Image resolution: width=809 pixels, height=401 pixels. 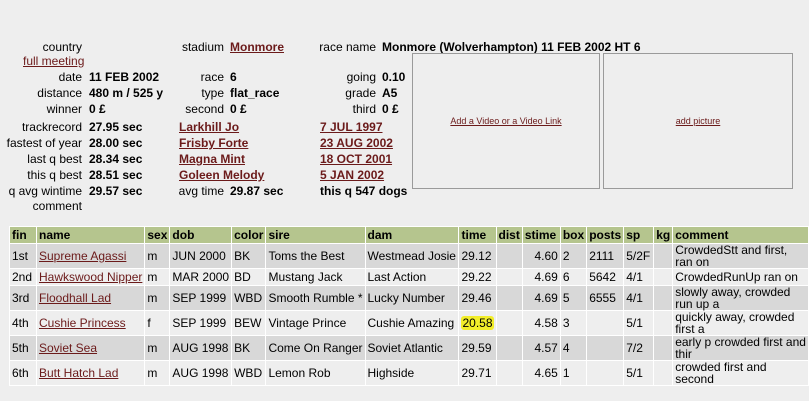 What do you see at coordinates (57, 206) in the screenshot?
I see `comment-label: comment` at bounding box center [57, 206].